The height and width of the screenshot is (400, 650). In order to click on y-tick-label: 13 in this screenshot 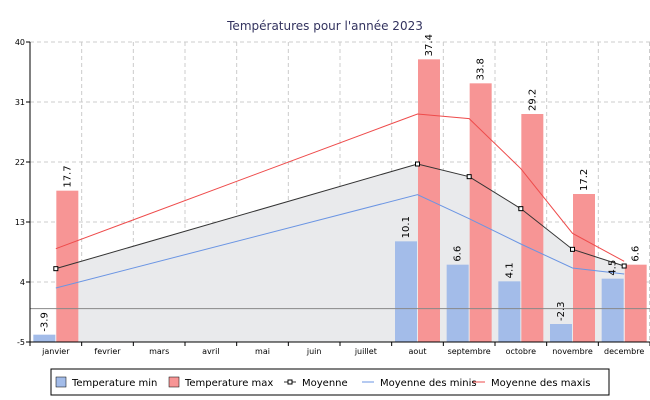, I will do `click(20, 222)`.